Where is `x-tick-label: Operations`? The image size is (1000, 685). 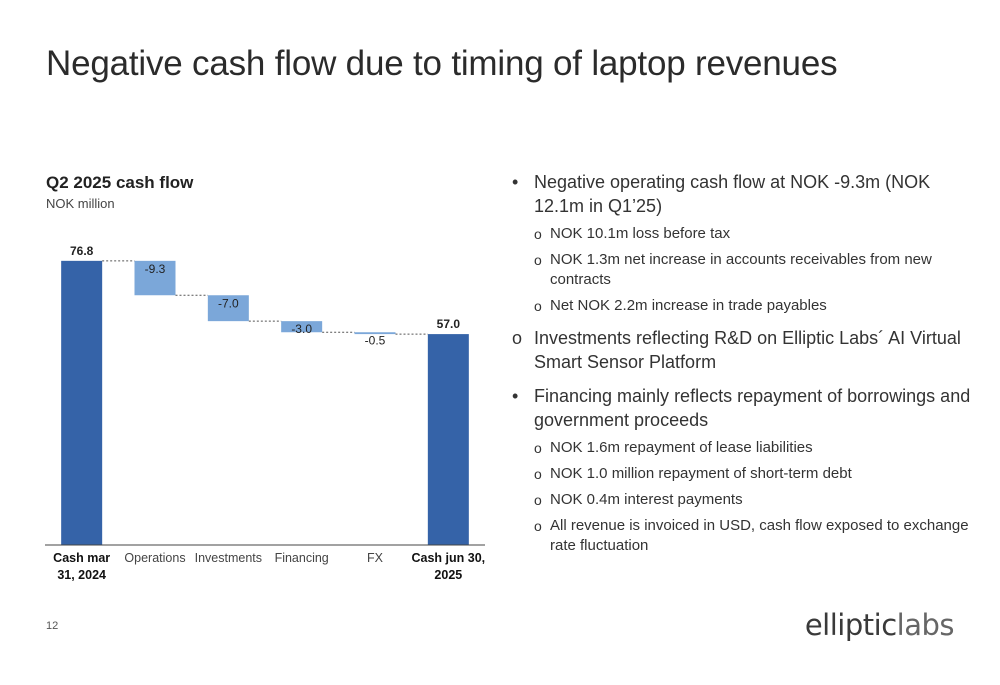
x-tick-label: Operations is located at coordinates (154, 558).